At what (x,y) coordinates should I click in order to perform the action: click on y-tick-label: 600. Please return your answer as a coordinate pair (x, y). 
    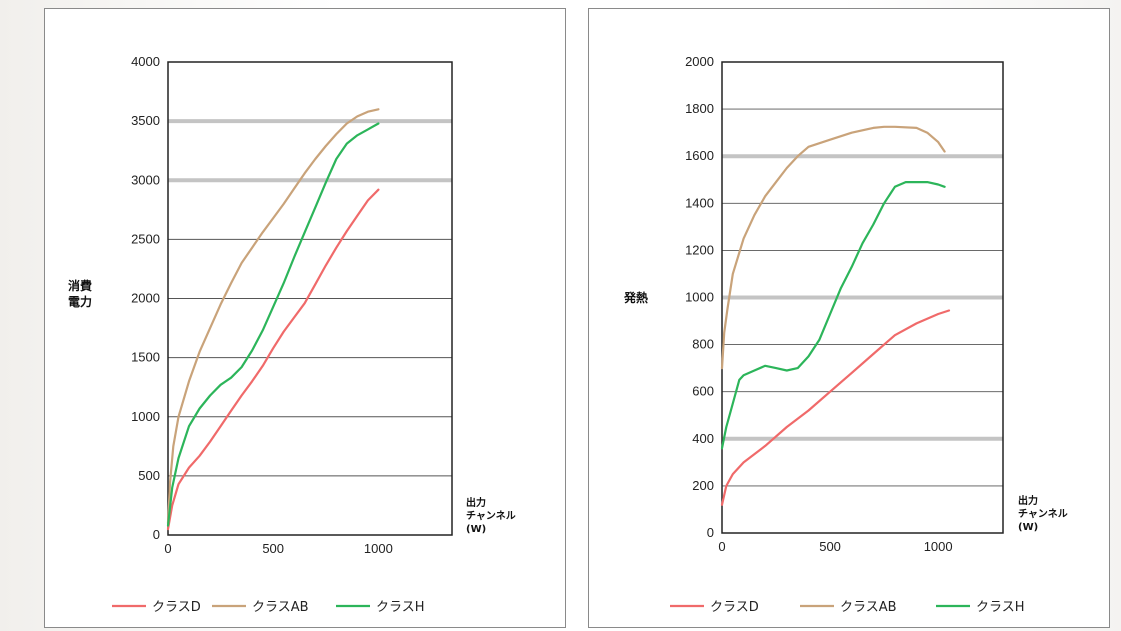
    Looking at the image, I should click on (703, 391).